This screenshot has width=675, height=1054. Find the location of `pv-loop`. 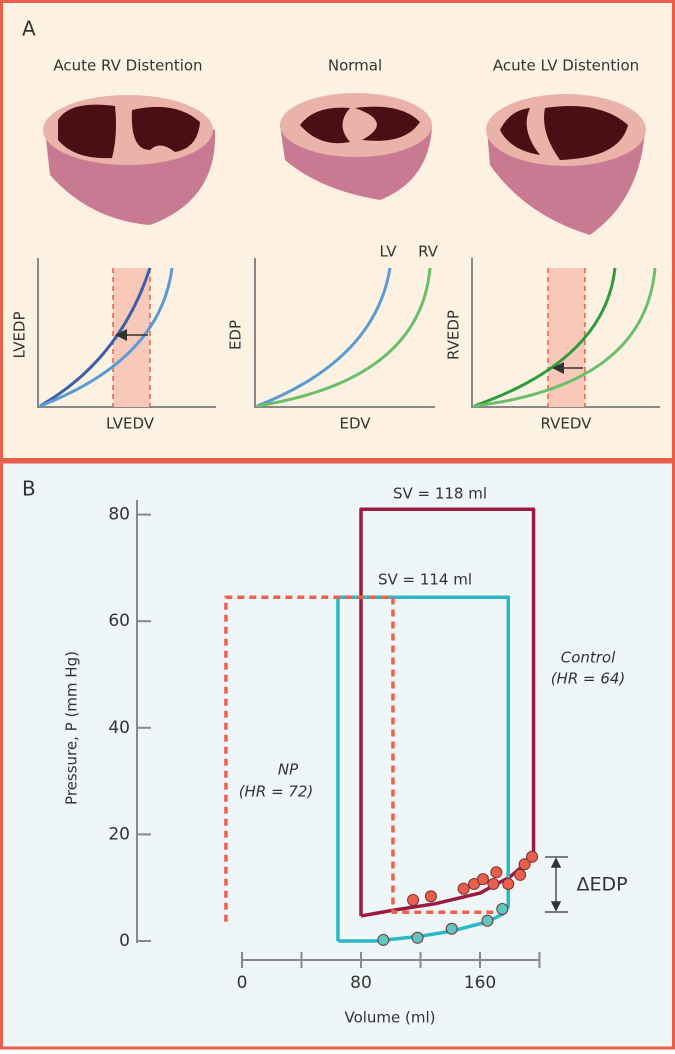

pv-loop is located at coordinates (359, 758).